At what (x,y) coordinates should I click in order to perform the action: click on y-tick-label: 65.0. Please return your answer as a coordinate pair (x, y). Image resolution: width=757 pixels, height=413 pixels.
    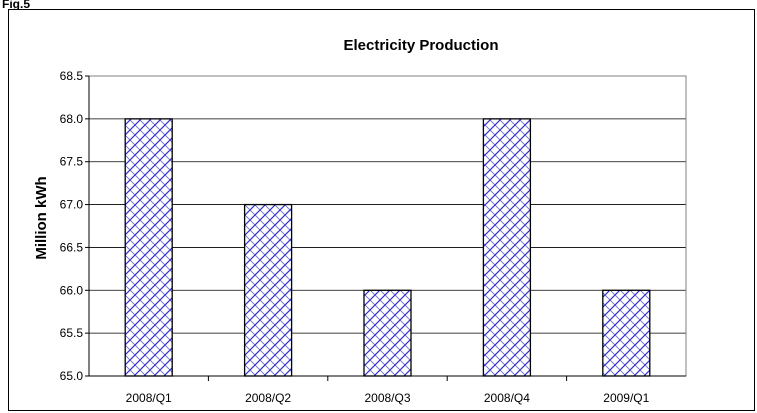
    Looking at the image, I should click on (72, 376).